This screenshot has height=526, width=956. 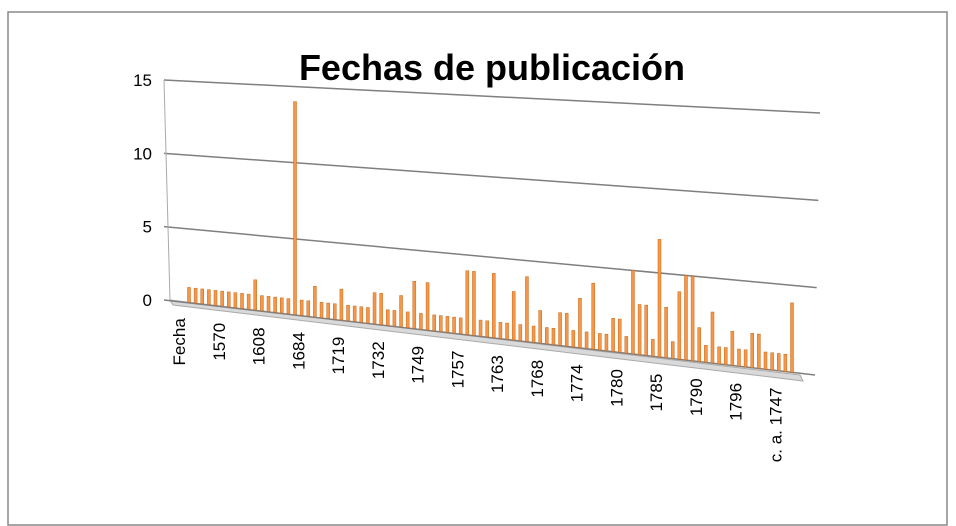 I want to click on x-tick-label: 1749, so click(x=418, y=365).